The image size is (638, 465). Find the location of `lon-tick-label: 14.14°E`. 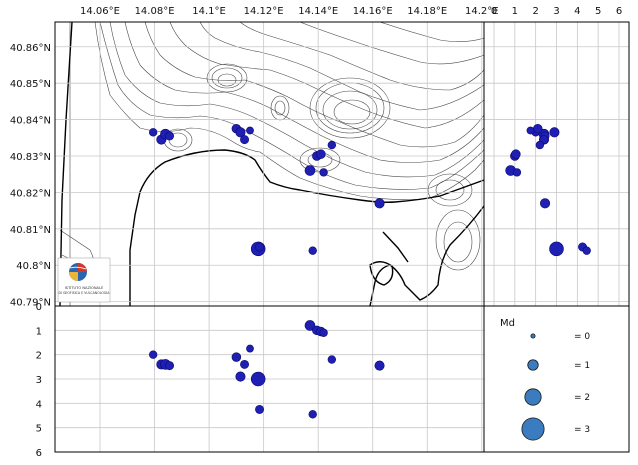

lon-tick-label: 14.14°E is located at coordinates (318, 11).